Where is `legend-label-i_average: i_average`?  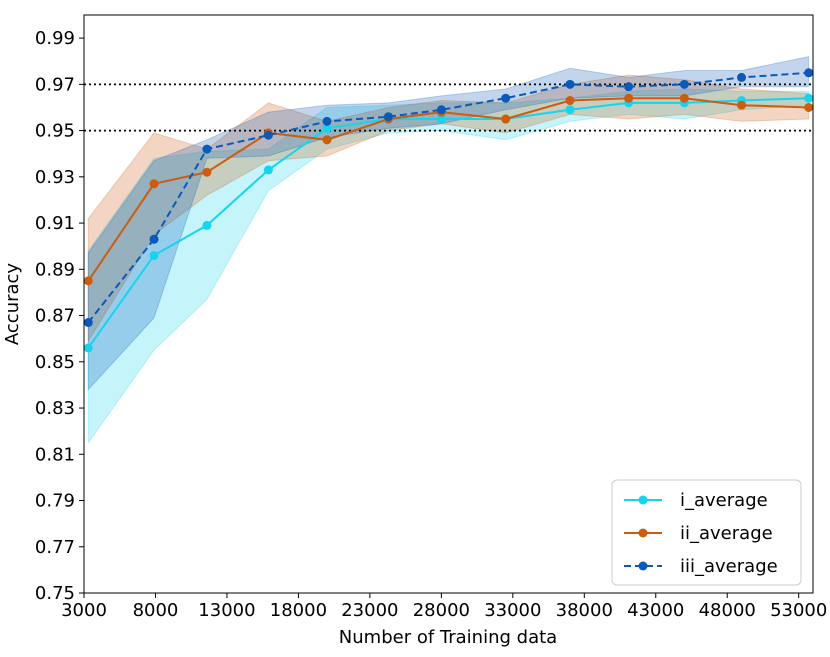 legend-label-i_average: i_average is located at coordinates (724, 500).